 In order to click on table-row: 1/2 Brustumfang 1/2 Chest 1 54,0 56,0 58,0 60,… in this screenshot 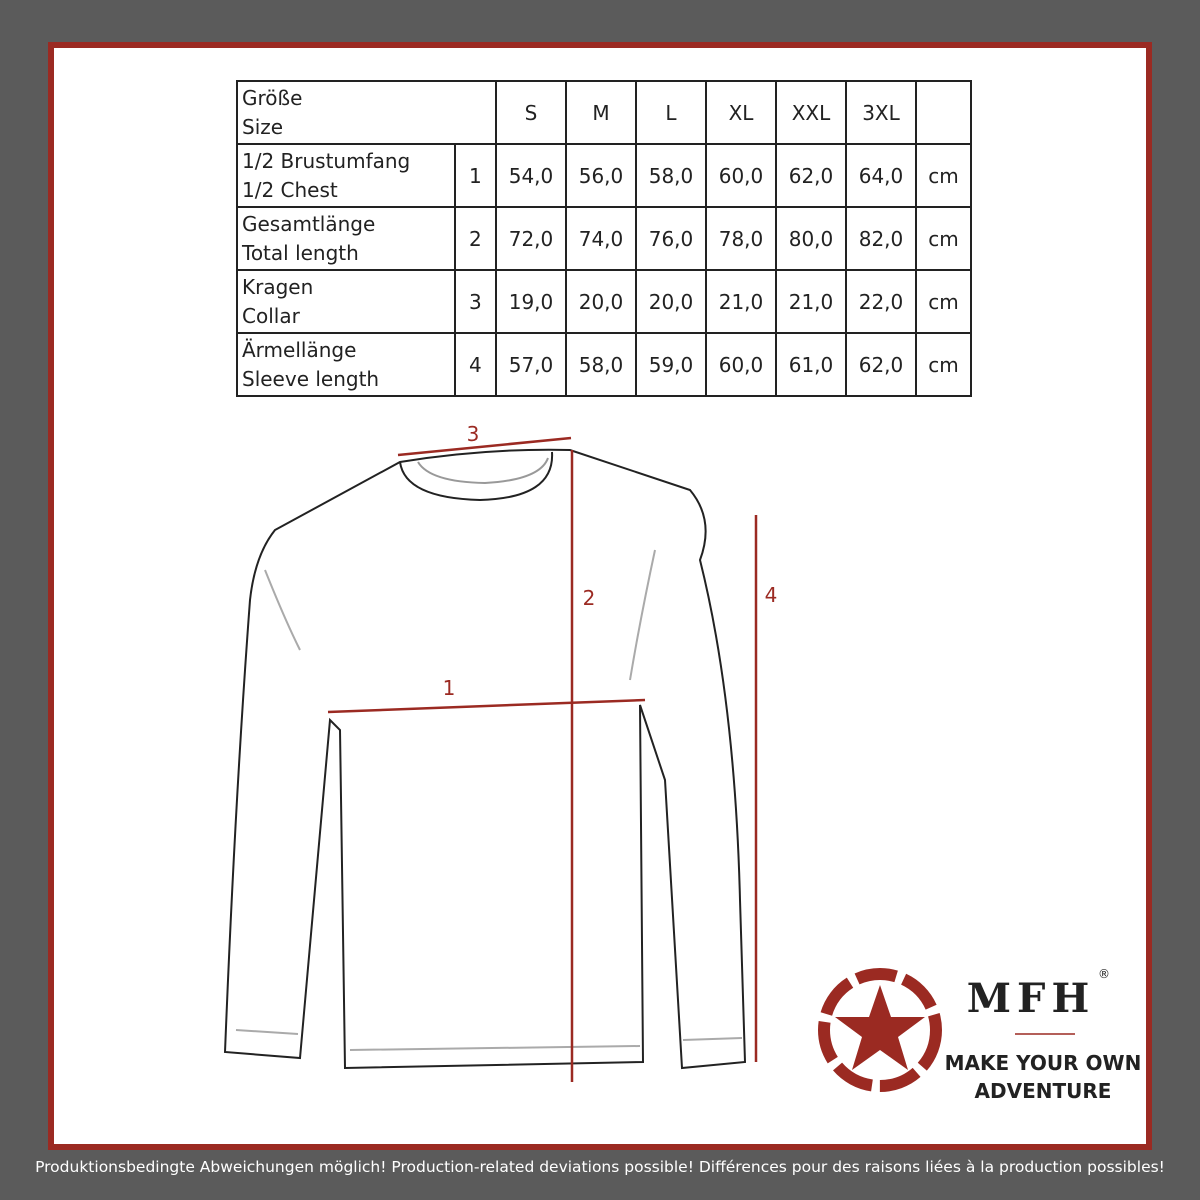, I will do `click(604, 175)`.